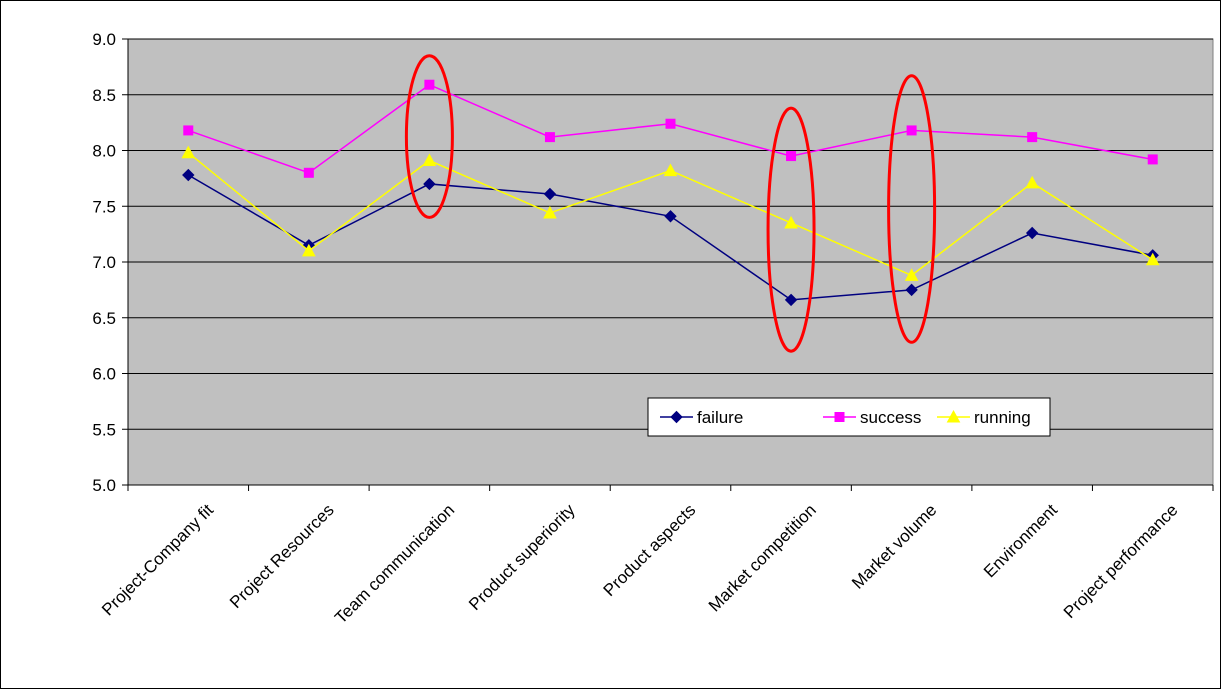 The width and height of the screenshot is (1221, 694). I want to click on legend: failure success running, so click(849, 417).